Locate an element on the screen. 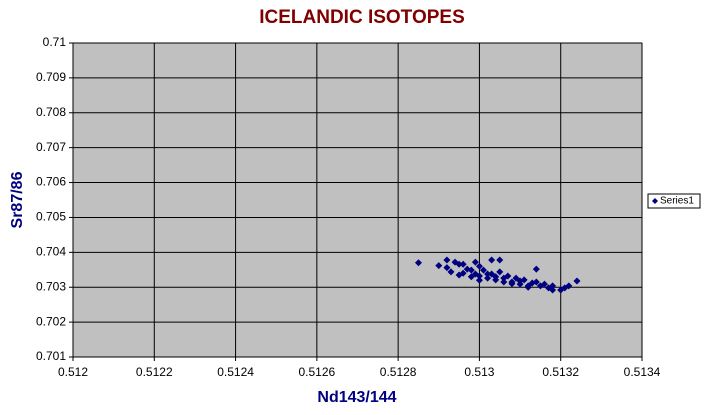 The width and height of the screenshot is (707, 415). y-tick-label: 0.71 is located at coordinates (55, 42).